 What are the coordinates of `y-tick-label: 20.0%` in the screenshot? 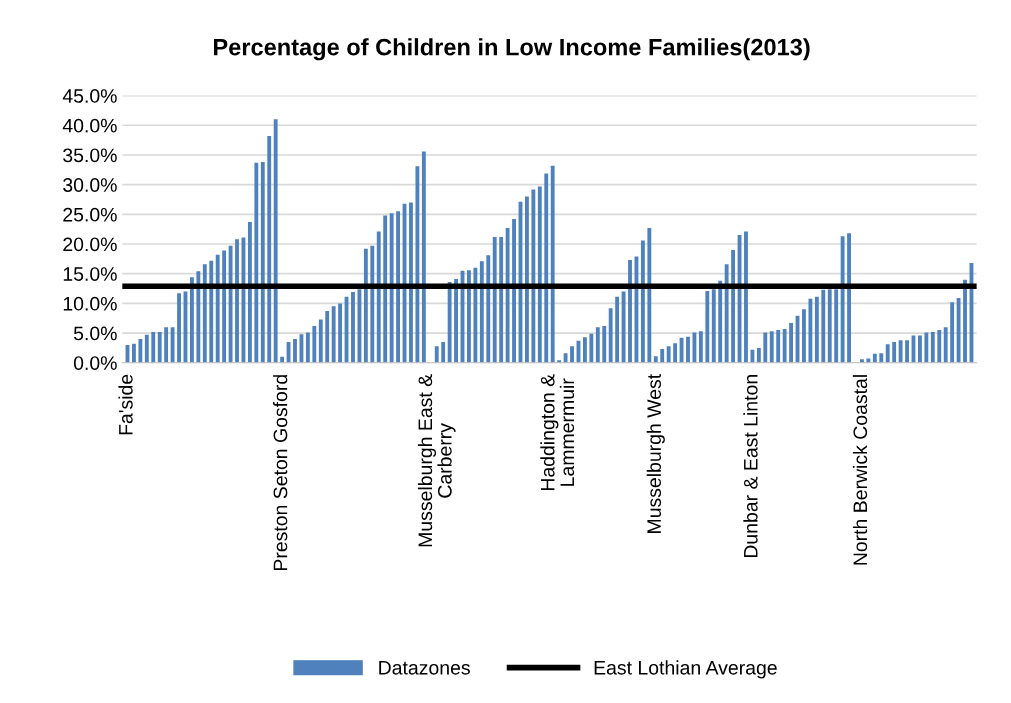 It's located at (90, 244).